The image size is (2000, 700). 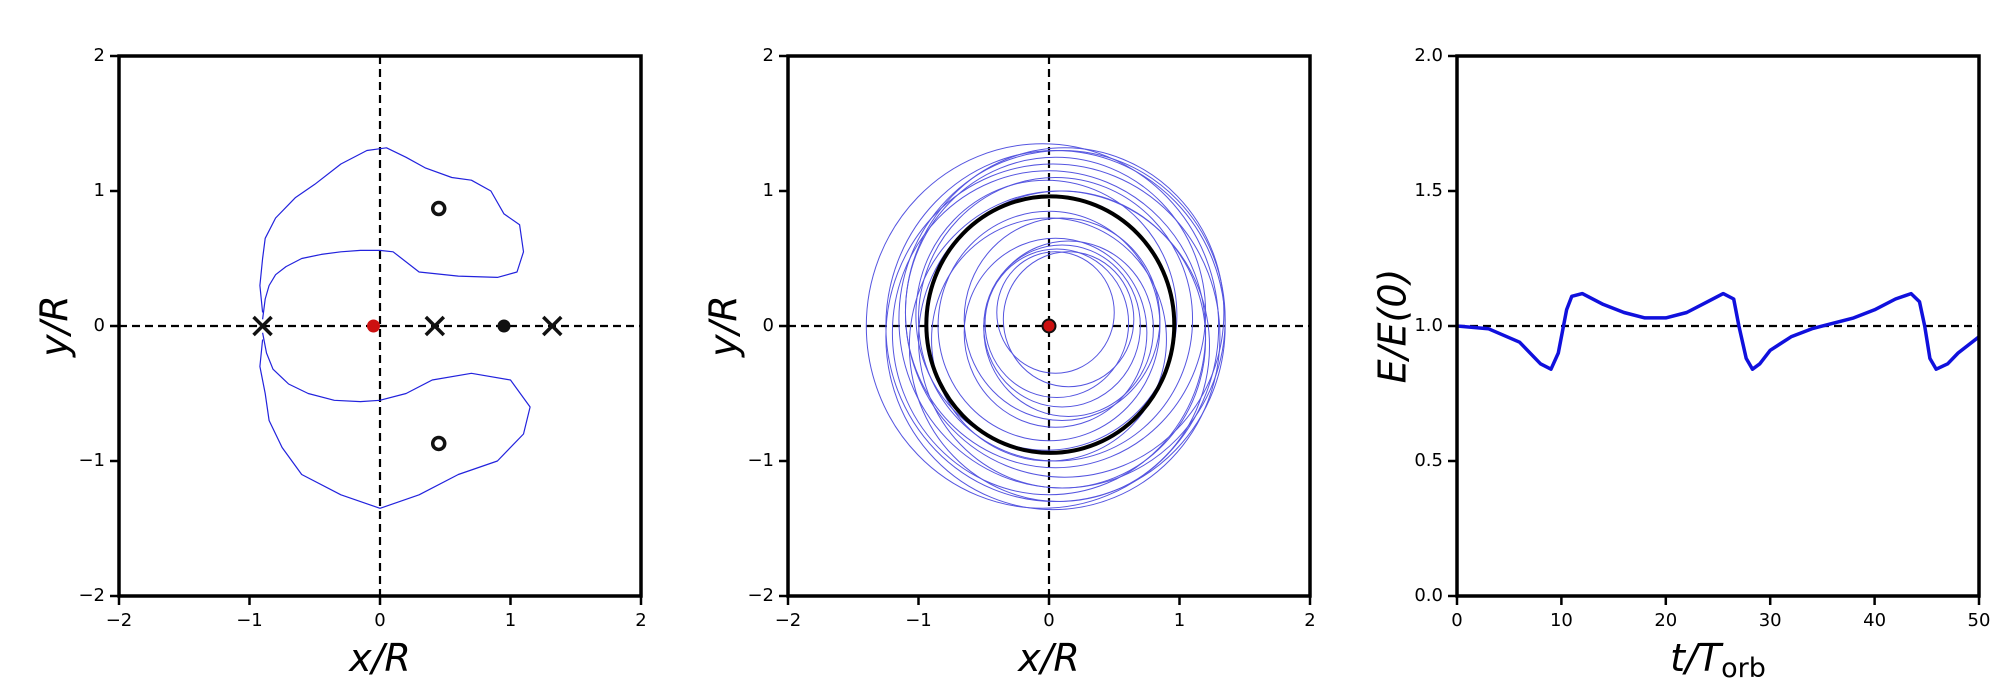 I want to click on x-tick-label: 50, so click(x=1979, y=620).